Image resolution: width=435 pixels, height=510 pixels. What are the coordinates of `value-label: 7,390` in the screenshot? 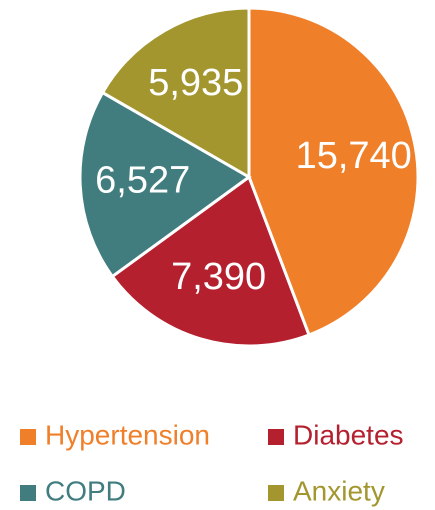 It's located at (218, 277).